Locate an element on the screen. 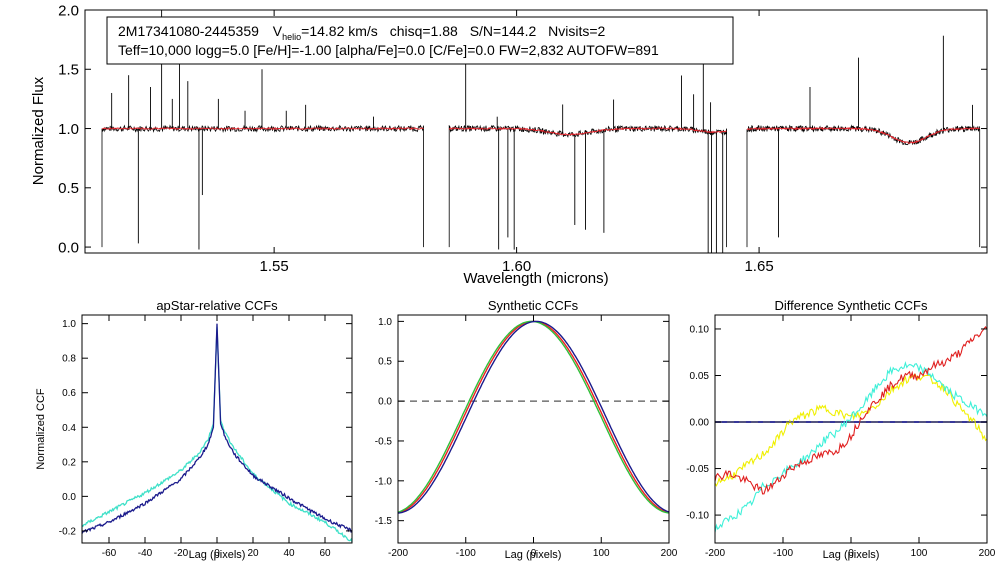 The height and width of the screenshot is (576, 1008). difference-ccf-xtick-label: -200 is located at coordinates (715, 553).